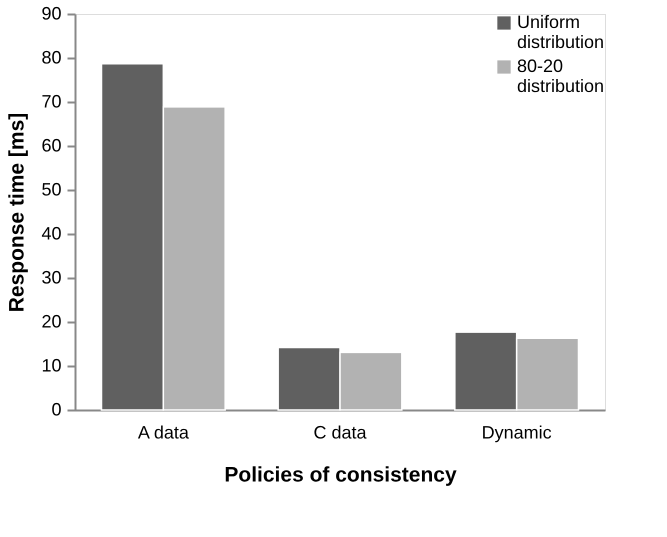  Describe the element at coordinates (51, 190) in the screenshot. I see `y-tick-label: 50` at that location.